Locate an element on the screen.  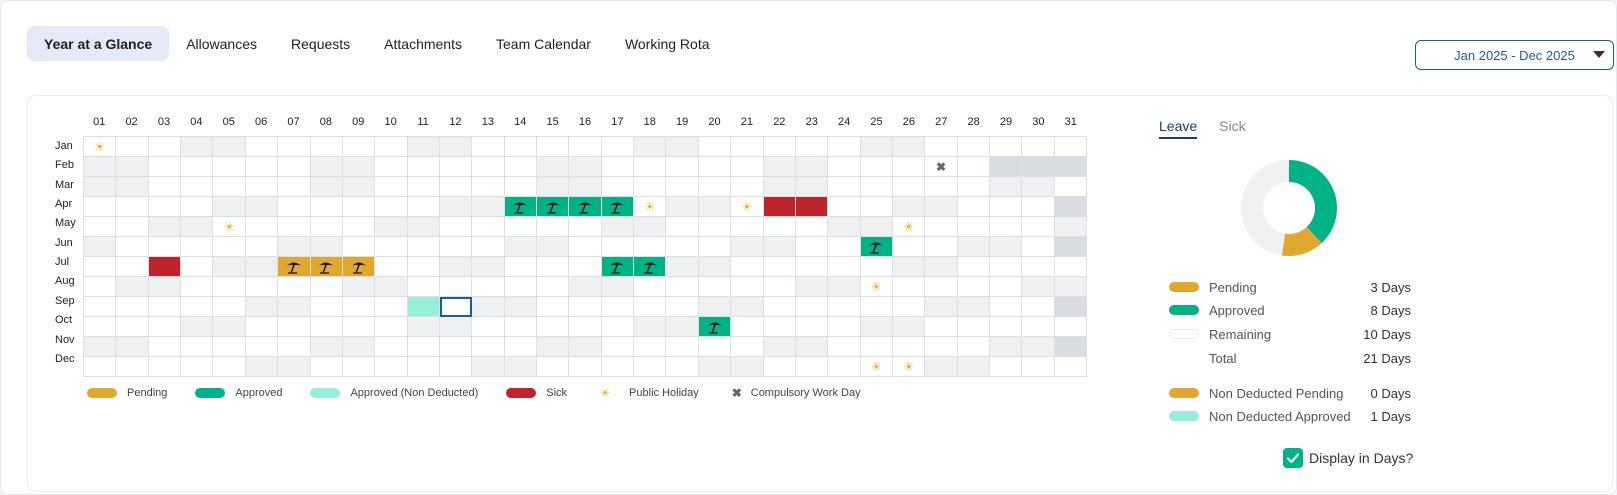
tab-sick: Sick is located at coordinates (1232, 126).